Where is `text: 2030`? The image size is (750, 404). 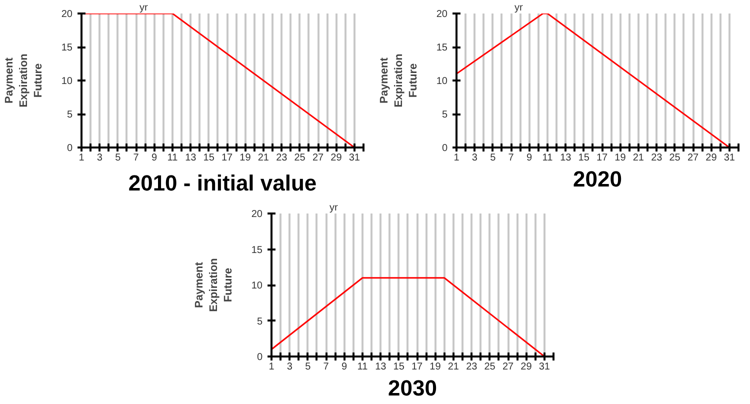
text: 2030 is located at coordinates (412, 388).